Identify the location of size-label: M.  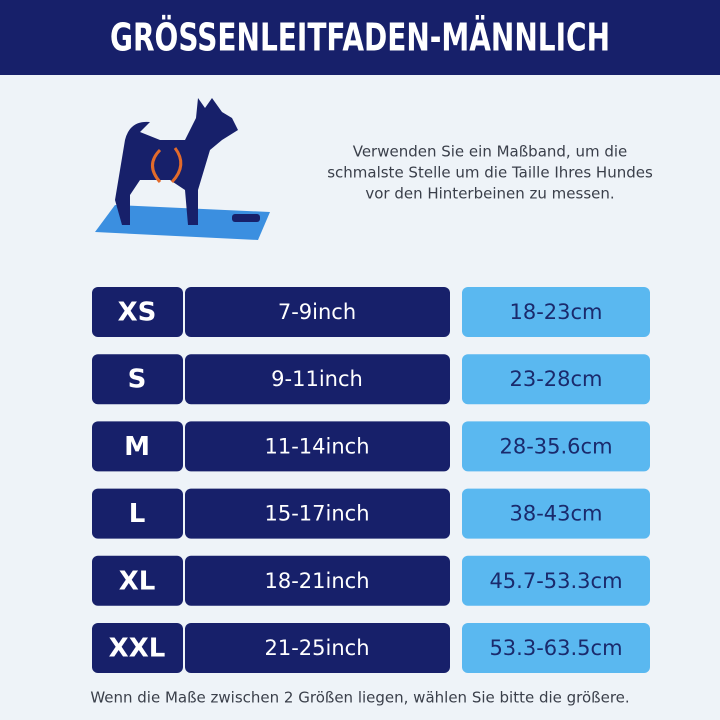
(137, 447).